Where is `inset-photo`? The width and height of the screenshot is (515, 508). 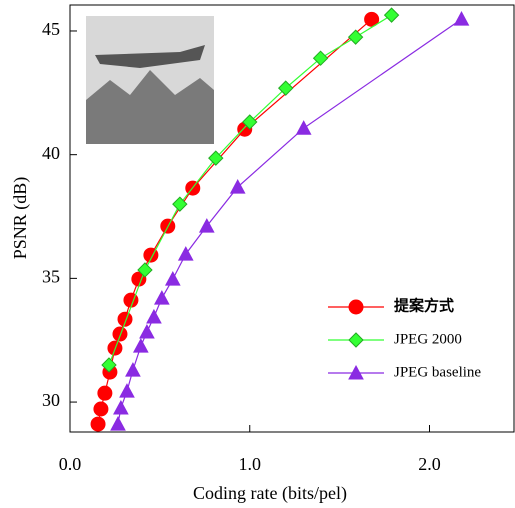
inset-photo is located at coordinates (150, 80).